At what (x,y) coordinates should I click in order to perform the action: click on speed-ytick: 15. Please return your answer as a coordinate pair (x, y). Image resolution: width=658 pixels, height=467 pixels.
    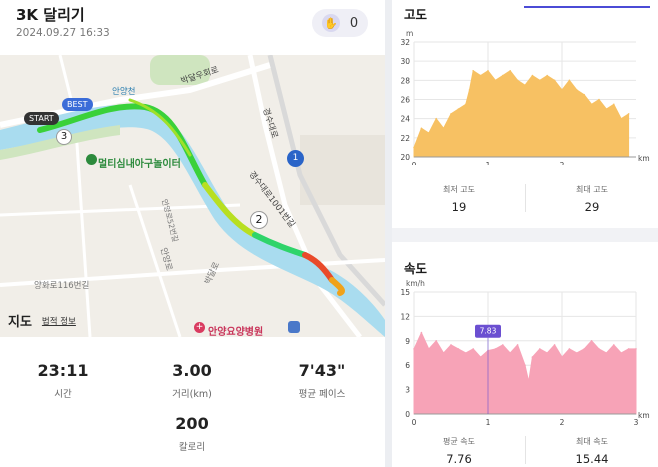
    Looking at the image, I should click on (405, 292).